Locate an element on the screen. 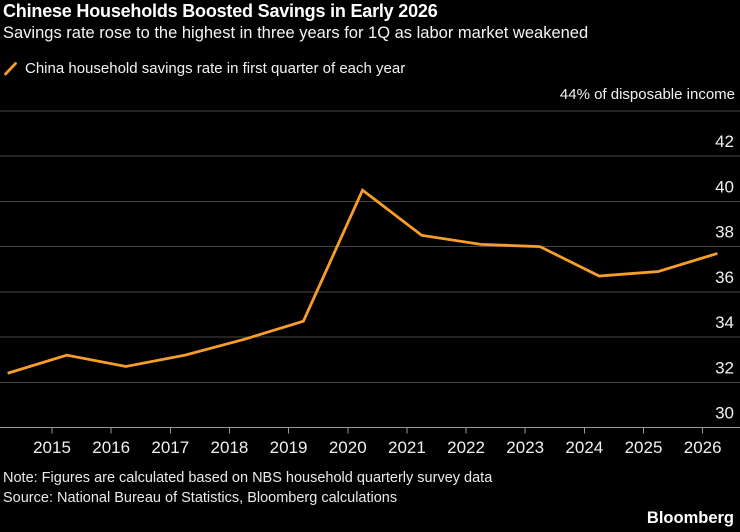 This screenshot has width=740, height=532. bloomberg-wordmark: Bloomberg is located at coordinates (690, 518).